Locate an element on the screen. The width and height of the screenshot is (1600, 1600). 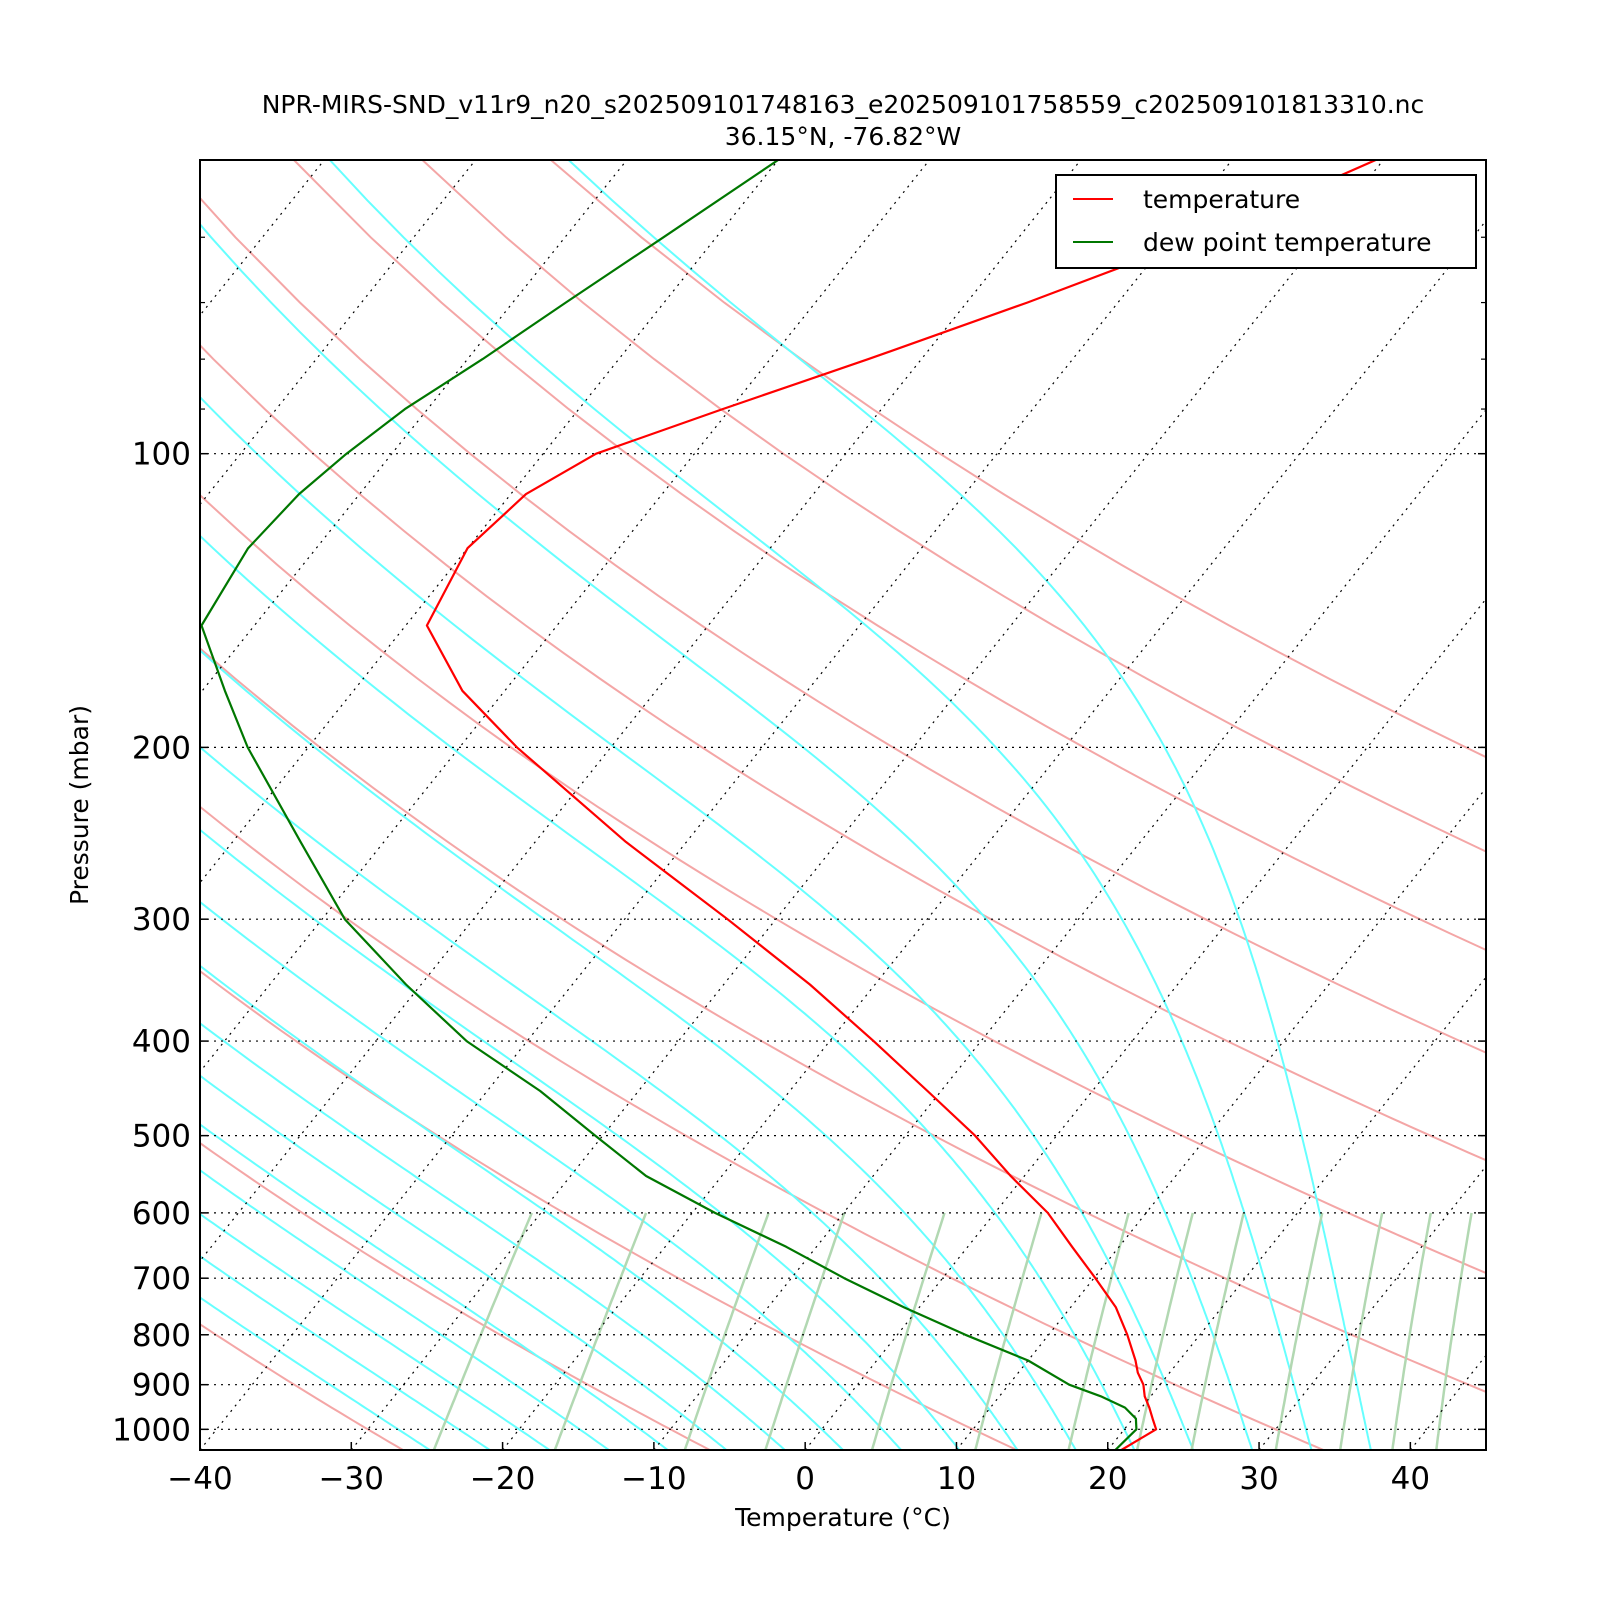
legend-box is located at coordinates (1266, 221).